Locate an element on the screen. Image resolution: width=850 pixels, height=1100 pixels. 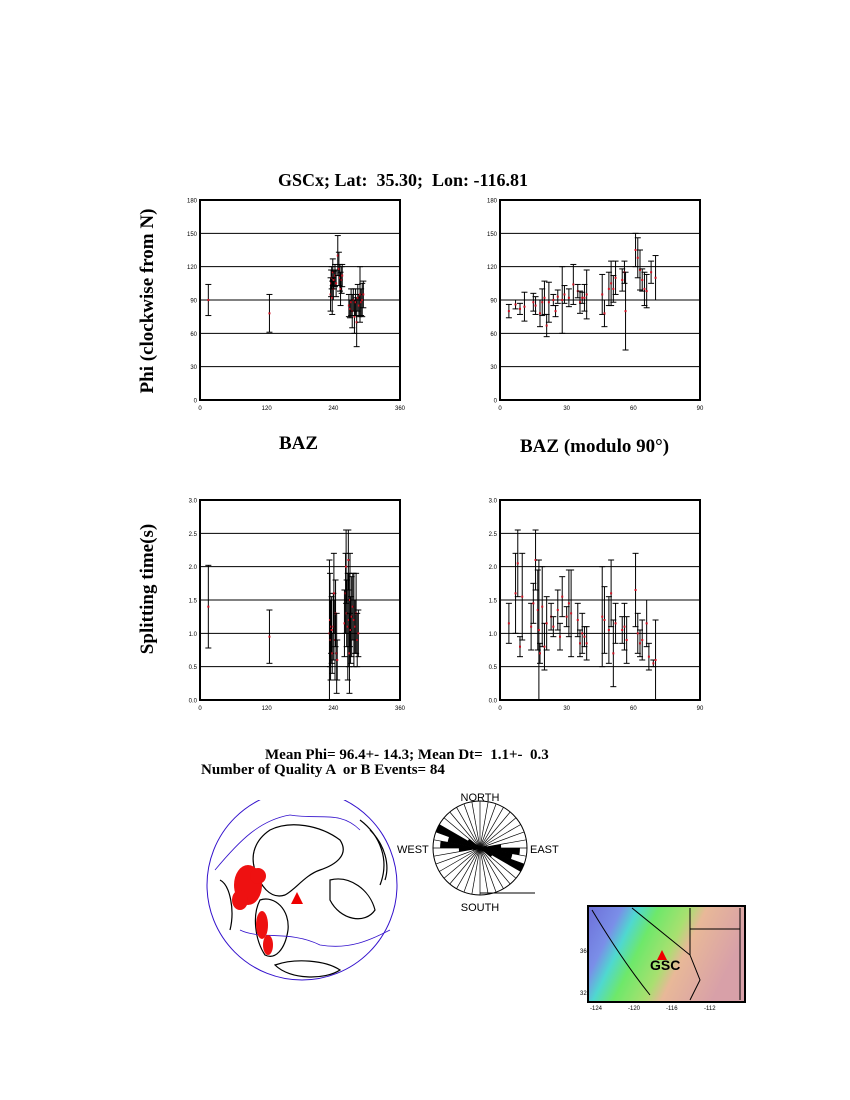
y-tick-label: 2.0 is located at coordinates (193, 568).